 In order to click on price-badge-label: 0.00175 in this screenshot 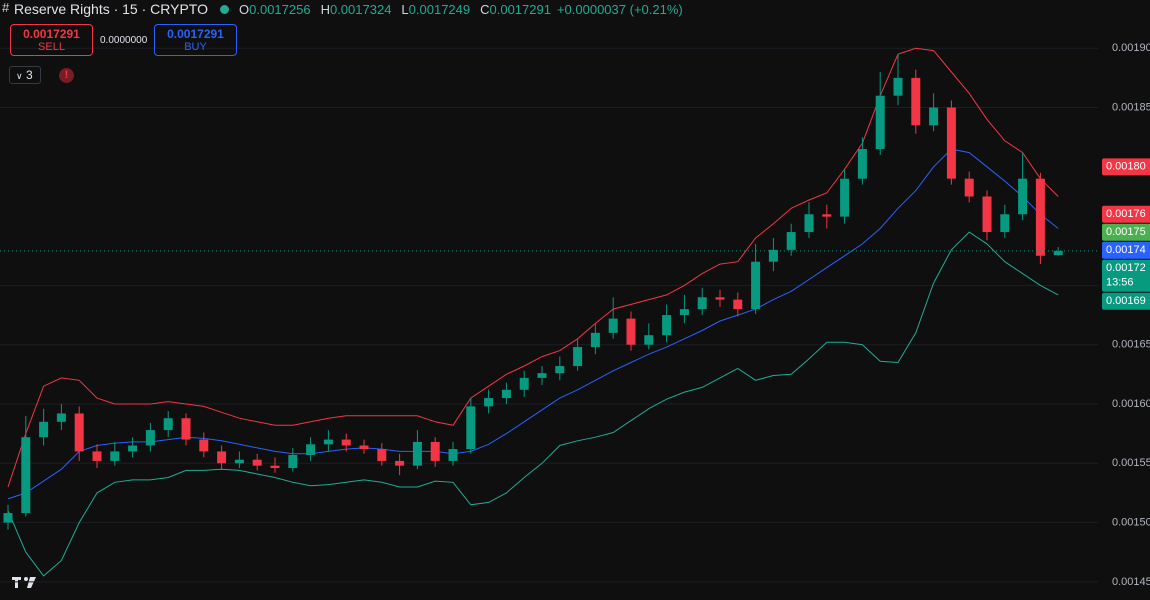, I will do `click(1126, 232)`.